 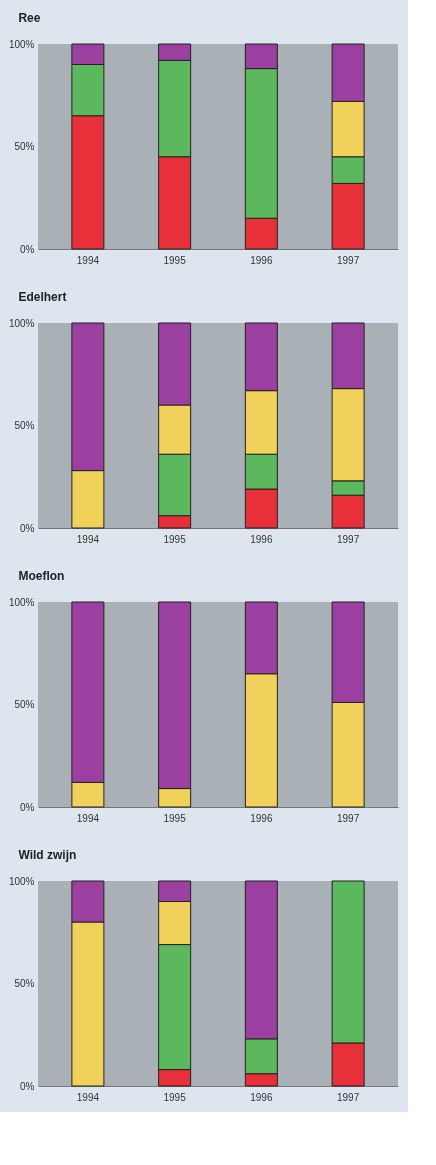 What do you see at coordinates (29, 18) in the screenshot?
I see `chart-title: Ree` at bounding box center [29, 18].